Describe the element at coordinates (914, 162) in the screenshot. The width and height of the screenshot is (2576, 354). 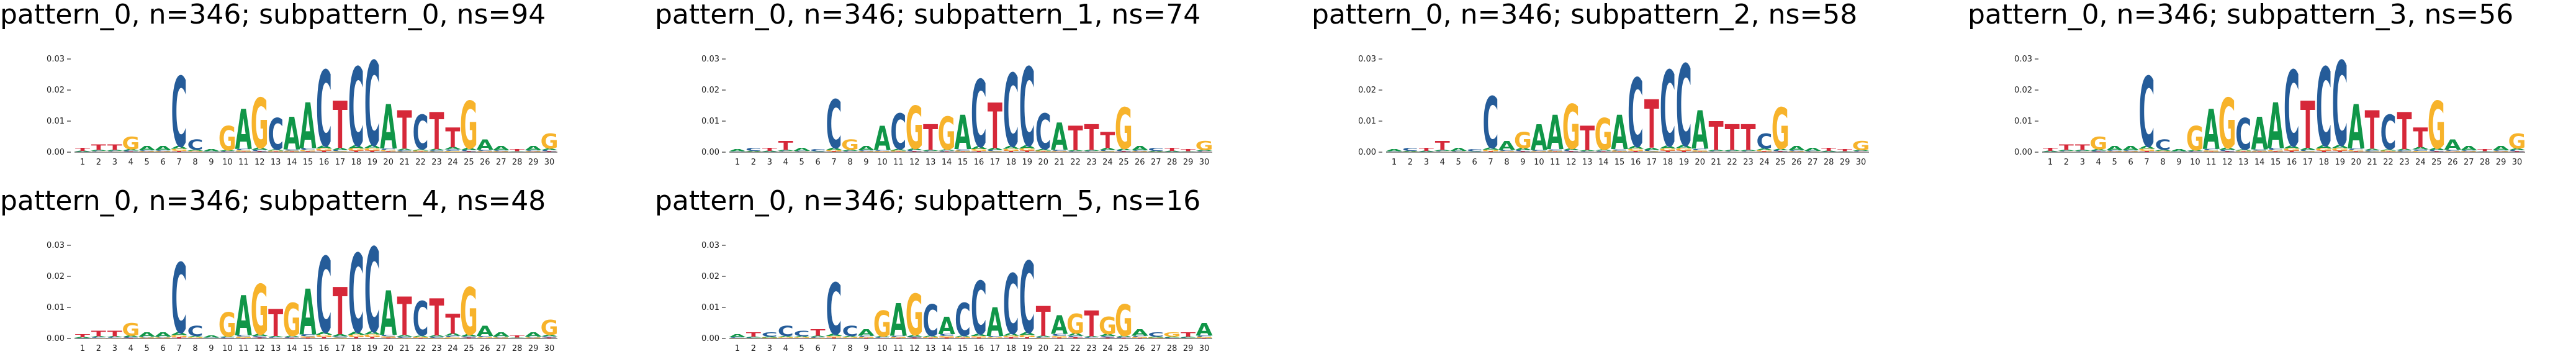
I see `x-tick-label: 12` at that location.